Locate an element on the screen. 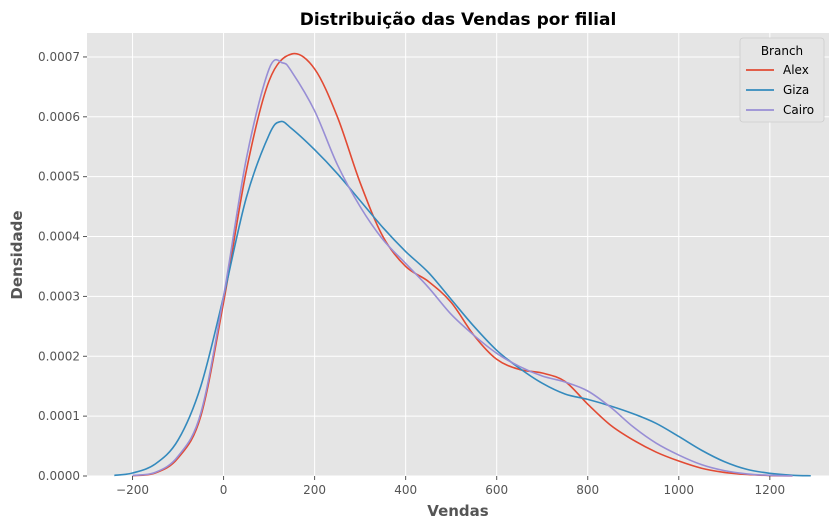 The width and height of the screenshot is (839, 528). x-tick-label: 800 is located at coordinates (587, 490).